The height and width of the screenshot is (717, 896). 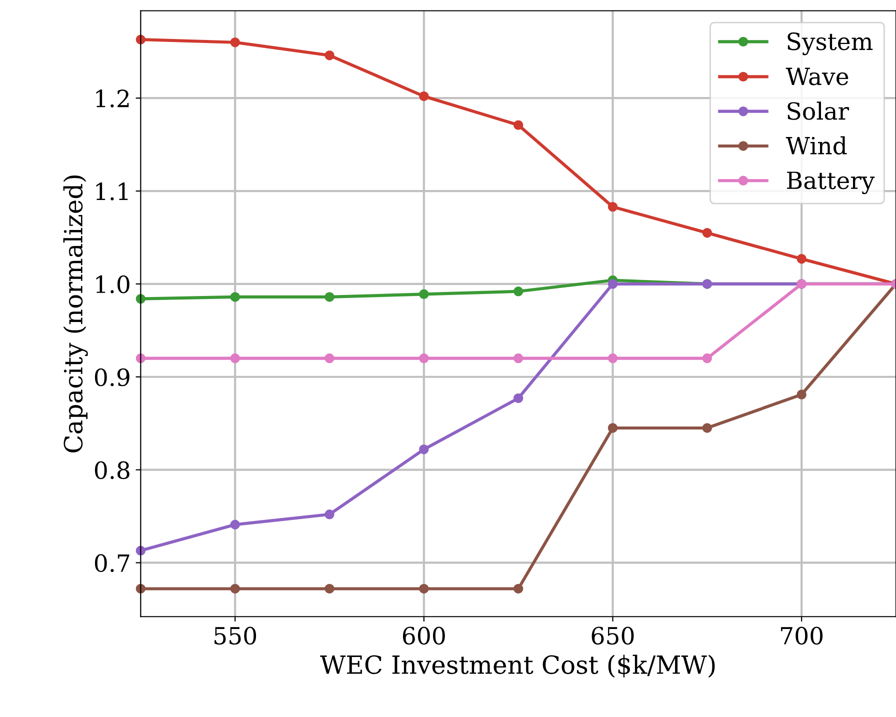 I want to click on y-tick-label: 0.9, so click(x=112, y=377).